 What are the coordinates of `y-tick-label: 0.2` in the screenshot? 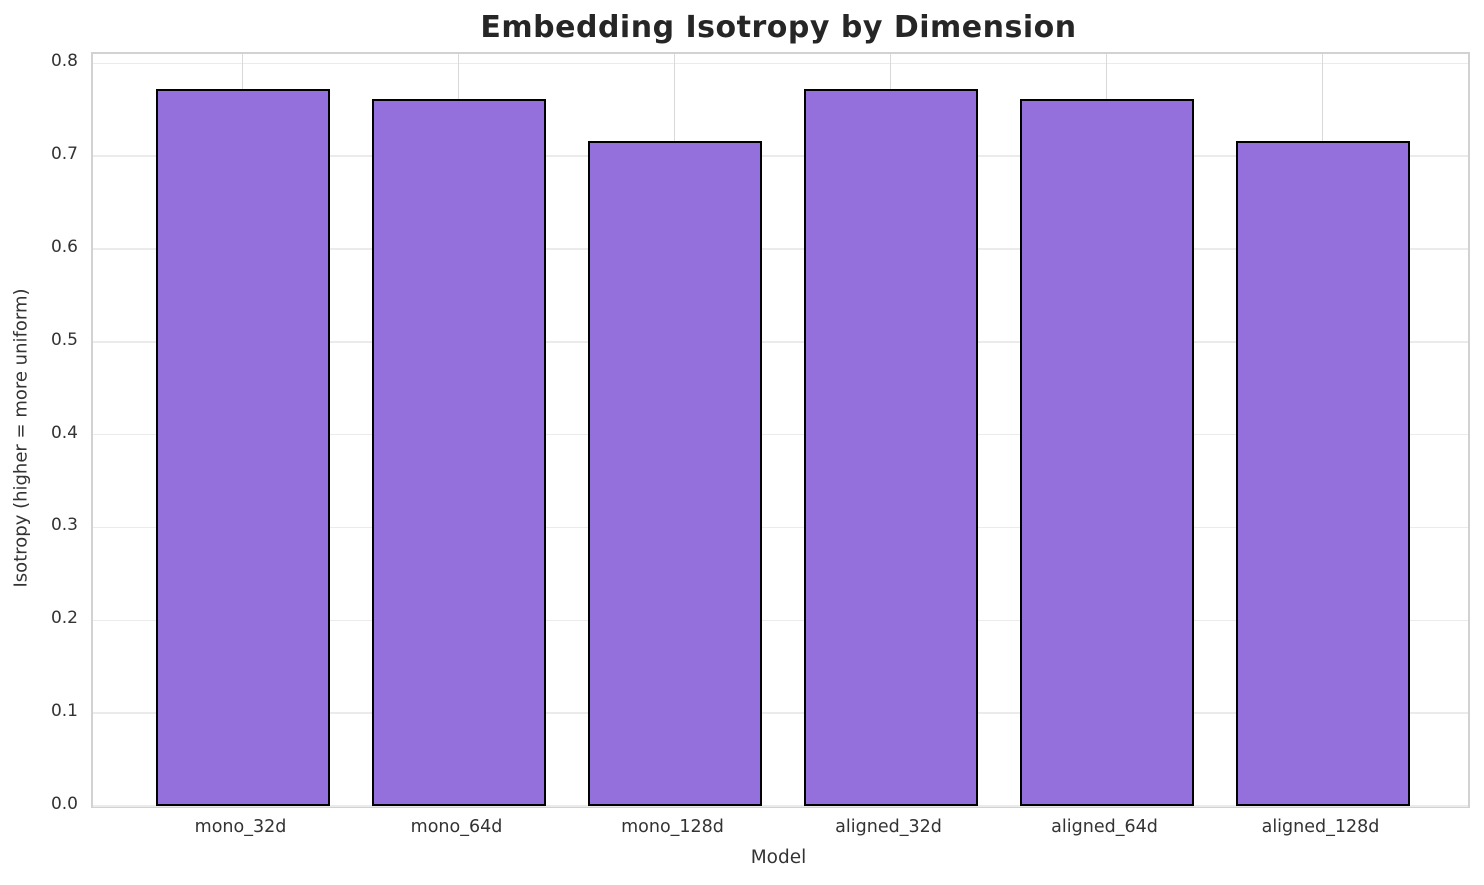 It's located at (64, 618).